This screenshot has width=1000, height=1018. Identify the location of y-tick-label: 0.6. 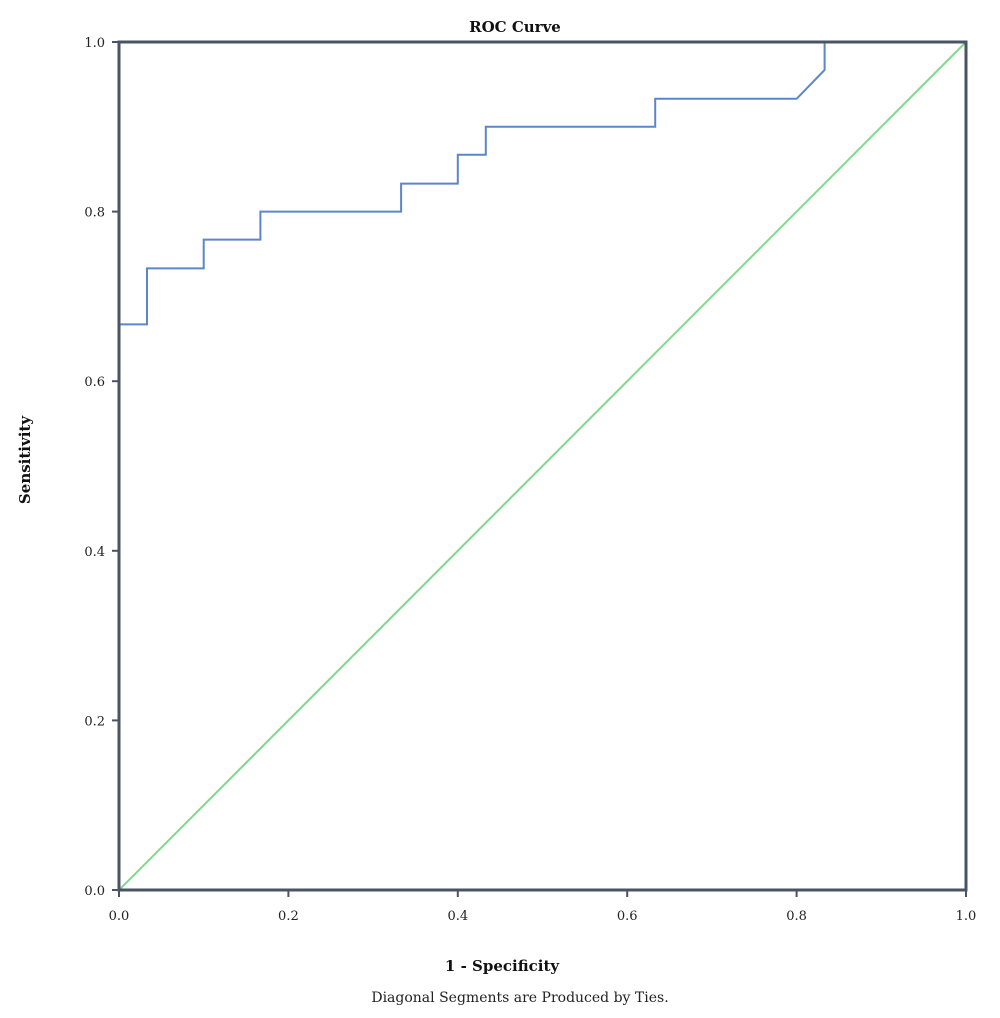
(94, 382).